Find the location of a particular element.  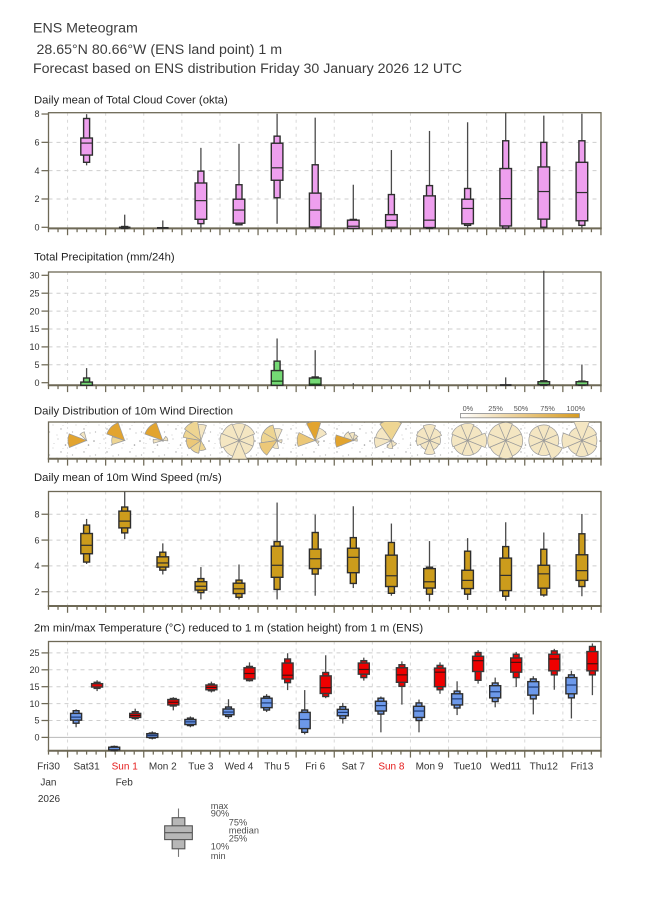

svg-text: Fri30 is located at coordinates (48, 767).